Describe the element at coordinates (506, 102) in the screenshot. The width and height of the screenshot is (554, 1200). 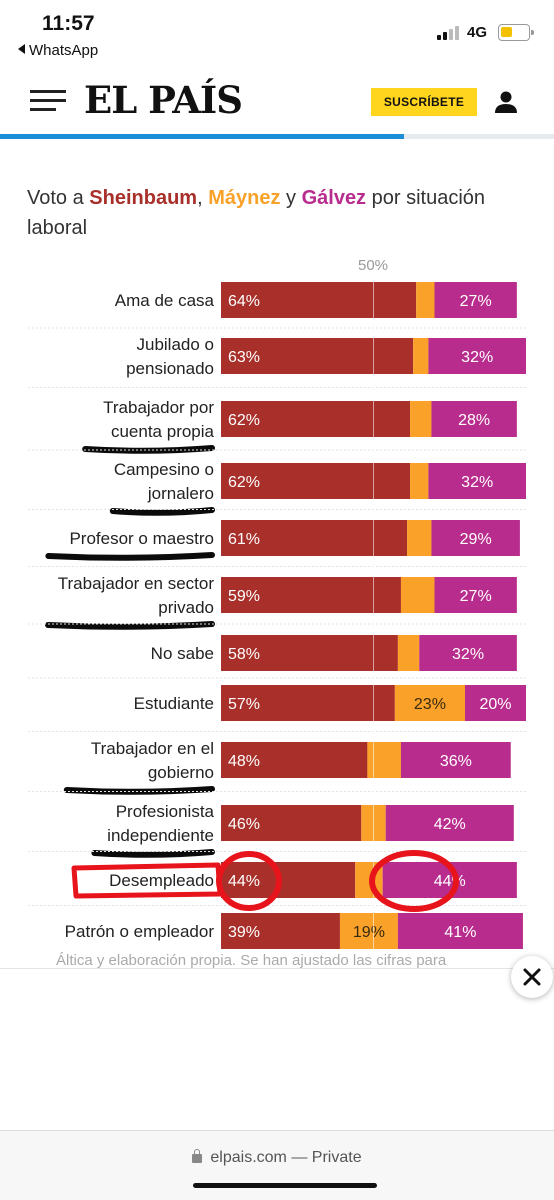
I see `user-account-icon` at that location.